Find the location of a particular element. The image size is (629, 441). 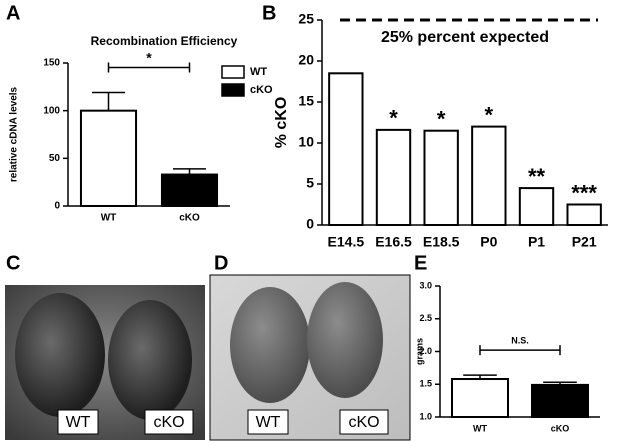

y-axis-label: relative cDNA levels is located at coordinates (14, 134).